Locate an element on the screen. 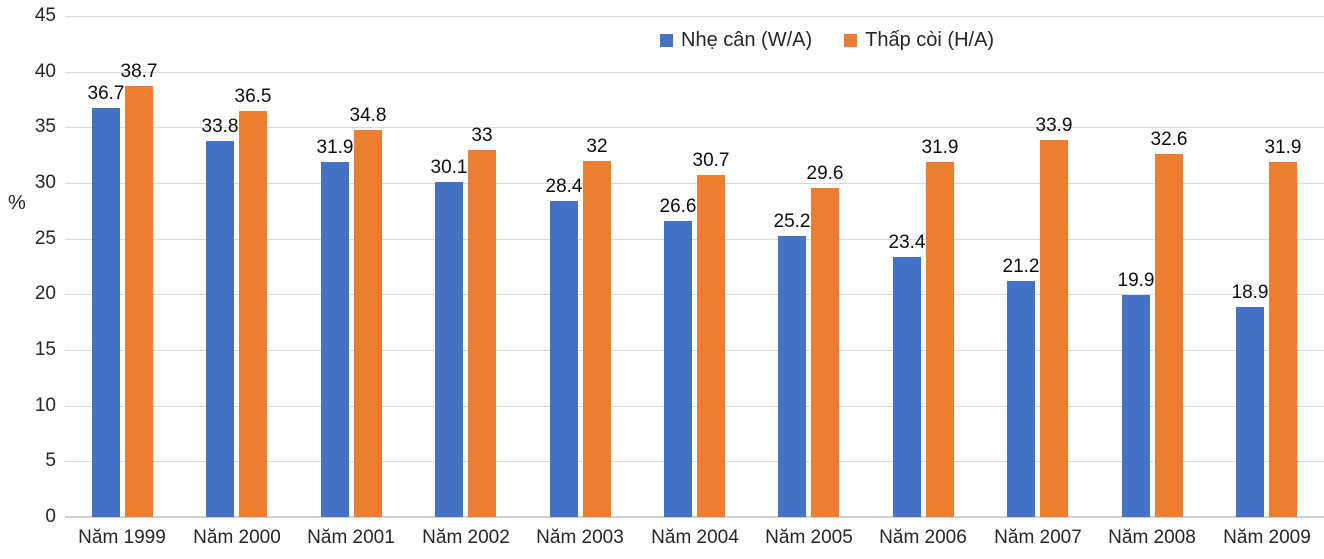  x-tick-label: Năm 2007 is located at coordinates (1038, 537).